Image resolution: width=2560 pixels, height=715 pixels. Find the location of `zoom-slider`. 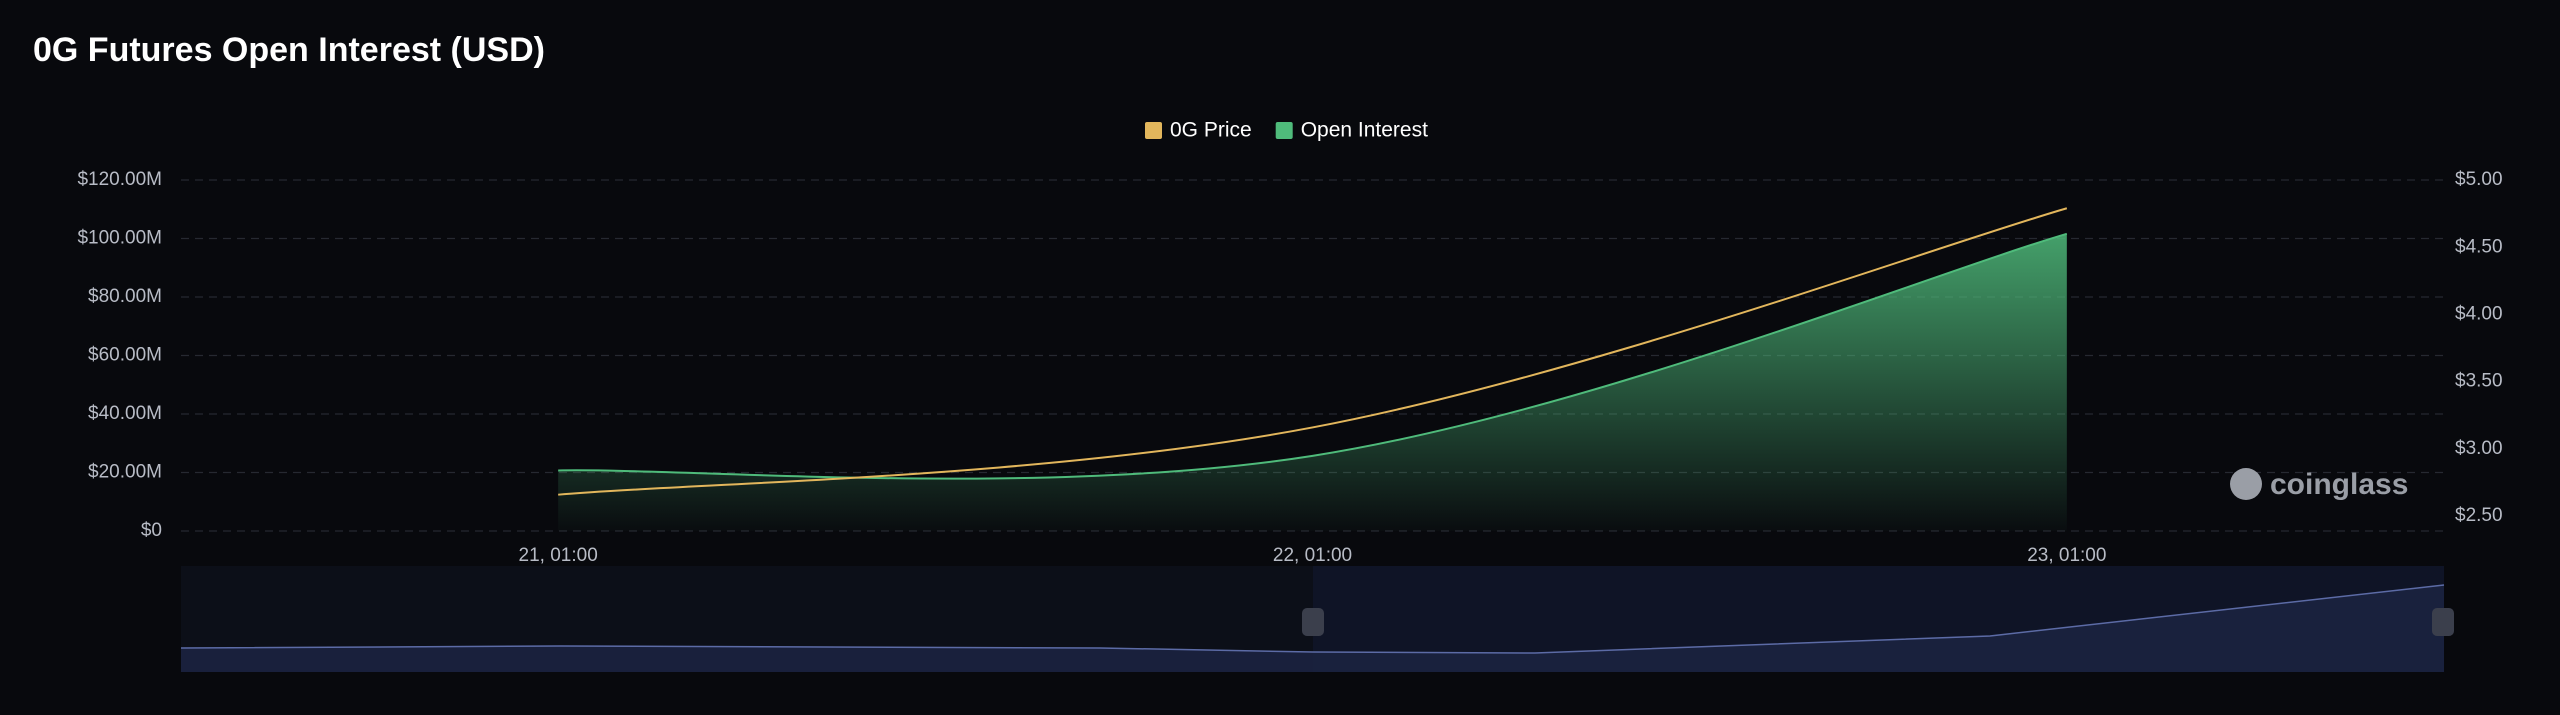

zoom-slider is located at coordinates (1317, 619).